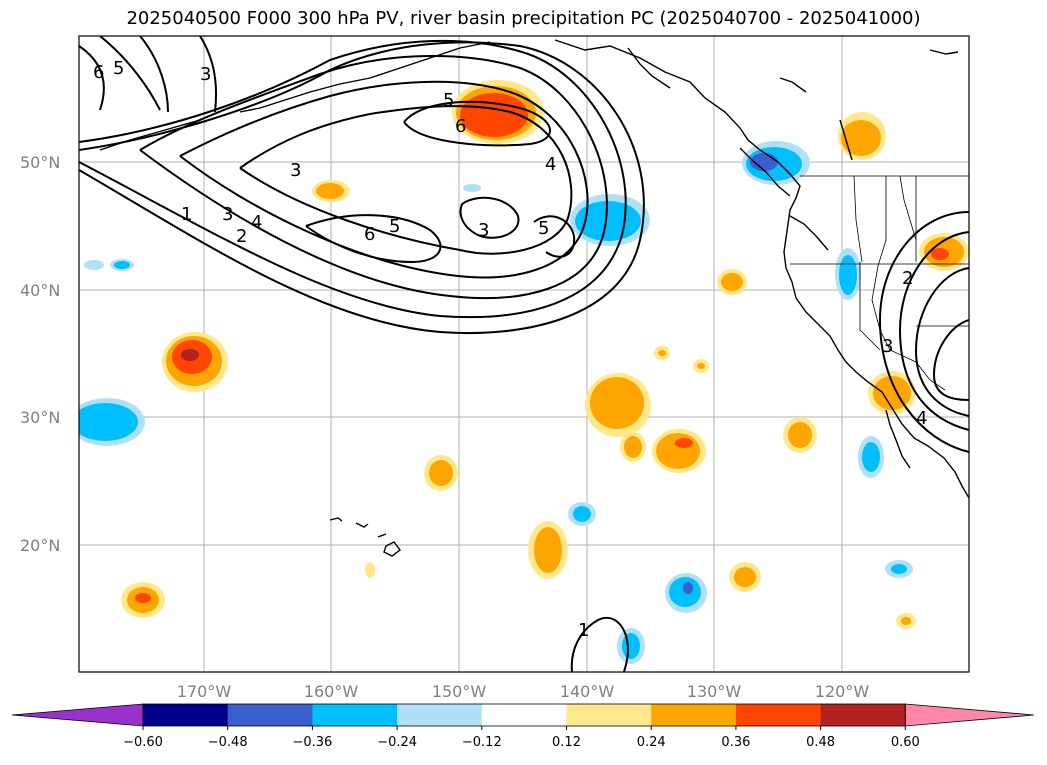 The image size is (1047, 765). What do you see at coordinates (587, 691) in the screenshot?
I see `lon-label: 140°W` at bounding box center [587, 691].